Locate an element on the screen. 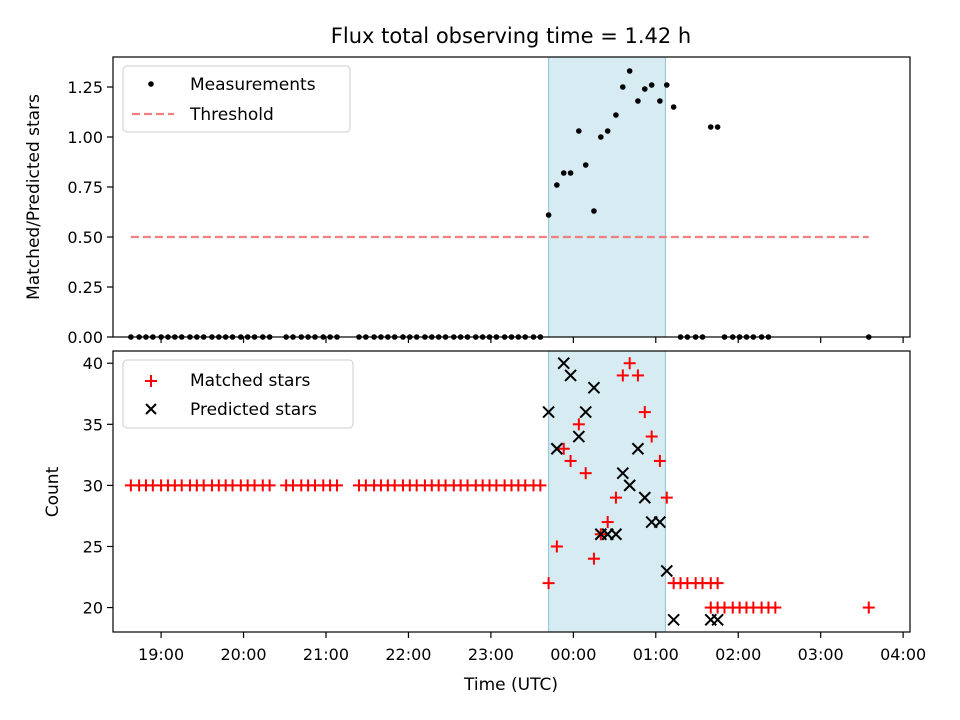  x-tick-label: 19:00 is located at coordinates (161, 654).